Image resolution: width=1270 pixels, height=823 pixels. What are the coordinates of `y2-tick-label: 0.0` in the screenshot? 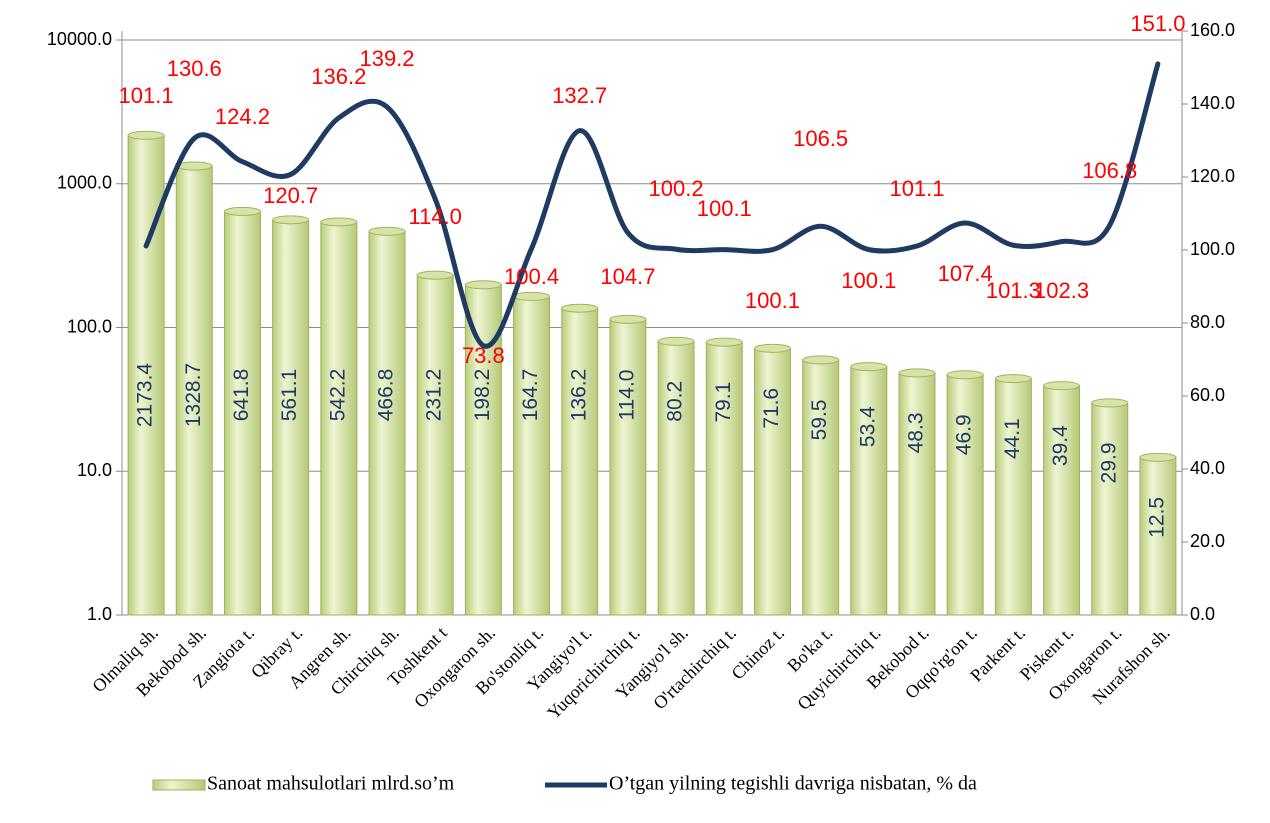 It's located at (1202, 614).